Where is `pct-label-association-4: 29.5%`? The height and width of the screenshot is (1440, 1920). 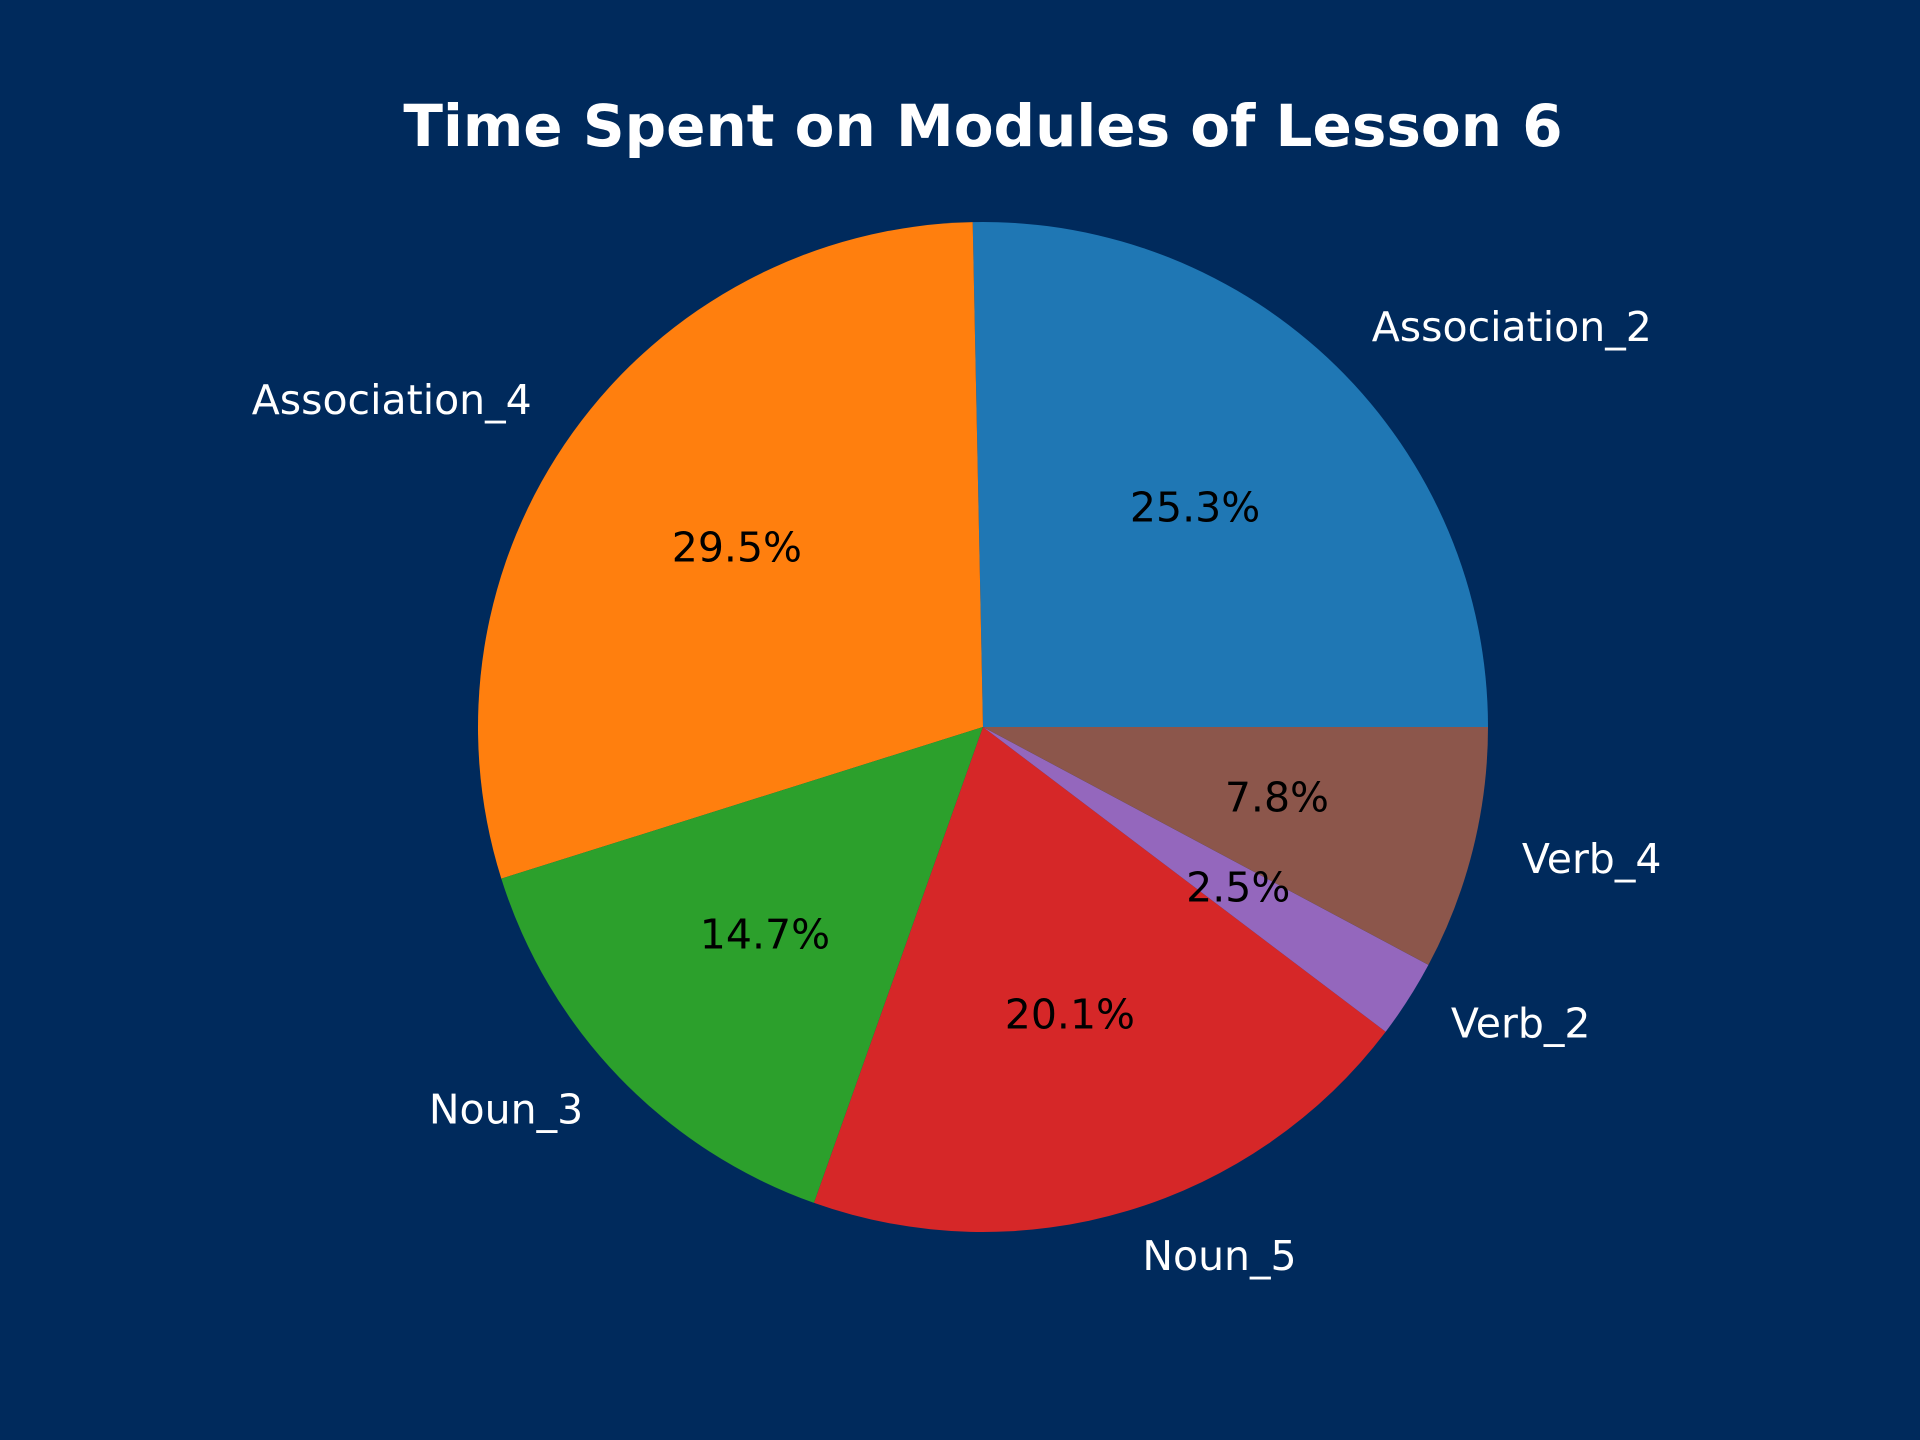 pct-label-association-4: 29.5% is located at coordinates (737, 547).